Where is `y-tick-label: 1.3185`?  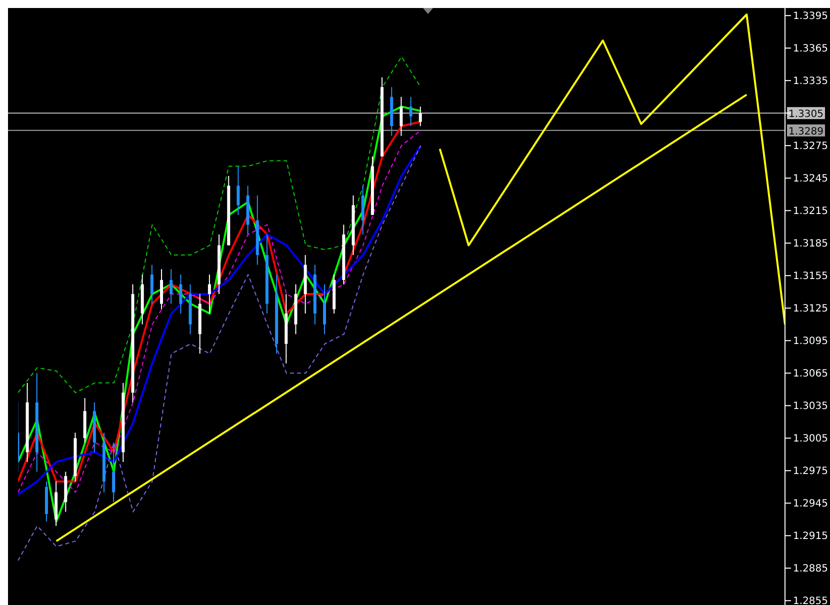
y-tick-label: 1.3185 is located at coordinates (810, 244).